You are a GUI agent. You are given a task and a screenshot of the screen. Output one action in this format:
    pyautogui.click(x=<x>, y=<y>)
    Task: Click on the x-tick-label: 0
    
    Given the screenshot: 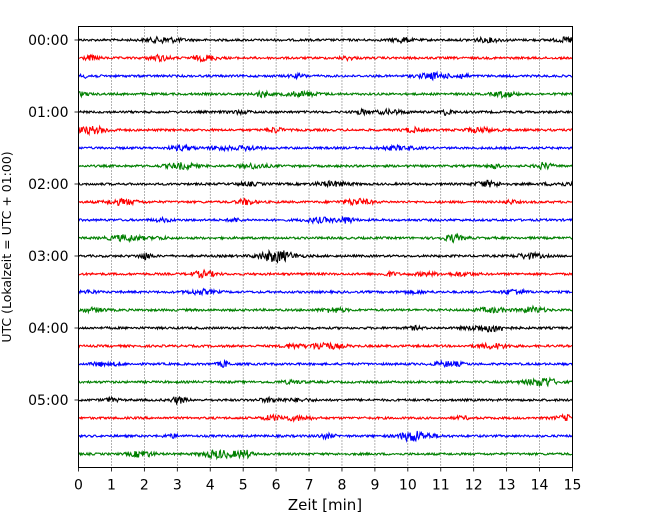 What is the action you would take?
    pyautogui.click(x=78, y=486)
    